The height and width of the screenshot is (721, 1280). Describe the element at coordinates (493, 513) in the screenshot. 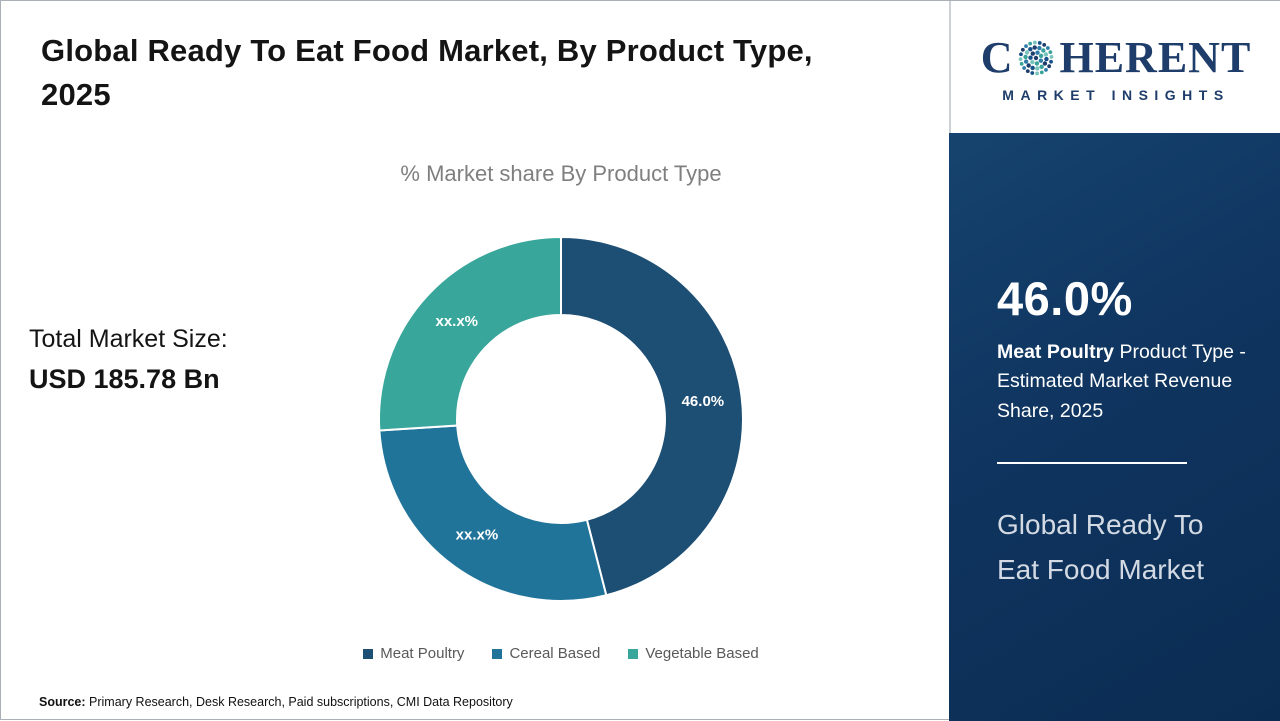

I see `donut-segment-cereal-based` at that location.